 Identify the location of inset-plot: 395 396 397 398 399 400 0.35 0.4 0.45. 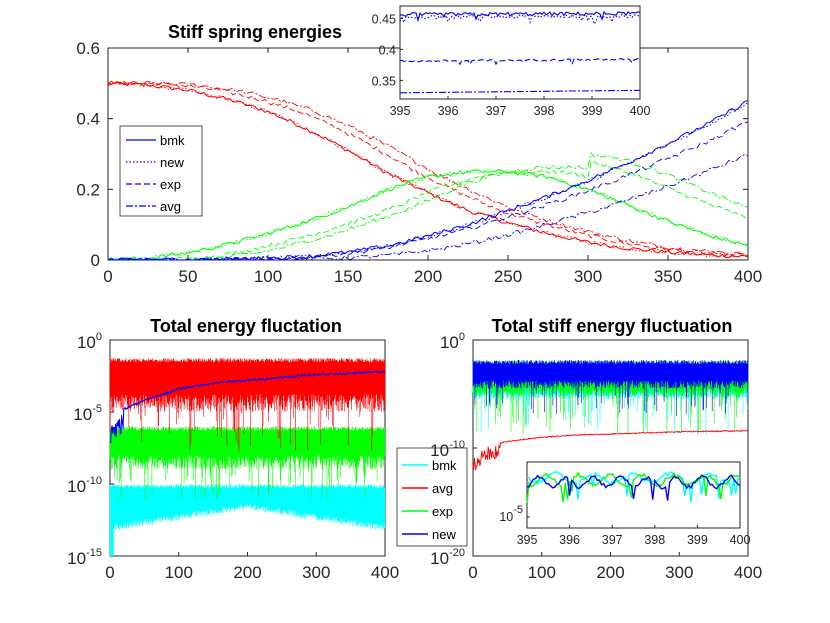
(511, 61).